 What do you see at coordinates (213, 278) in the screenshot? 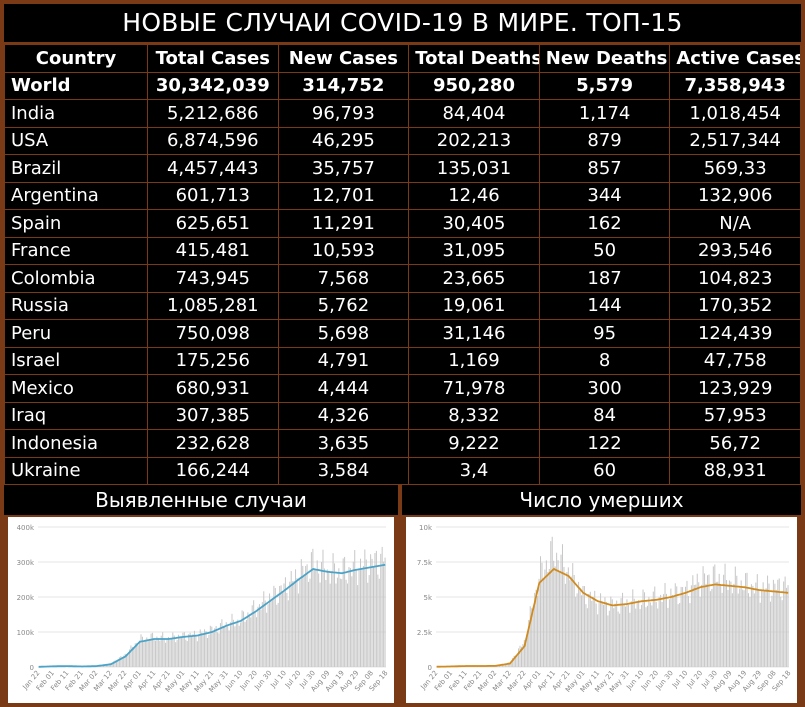
I see `total-cases-cell: 743,945` at bounding box center [213, 278].